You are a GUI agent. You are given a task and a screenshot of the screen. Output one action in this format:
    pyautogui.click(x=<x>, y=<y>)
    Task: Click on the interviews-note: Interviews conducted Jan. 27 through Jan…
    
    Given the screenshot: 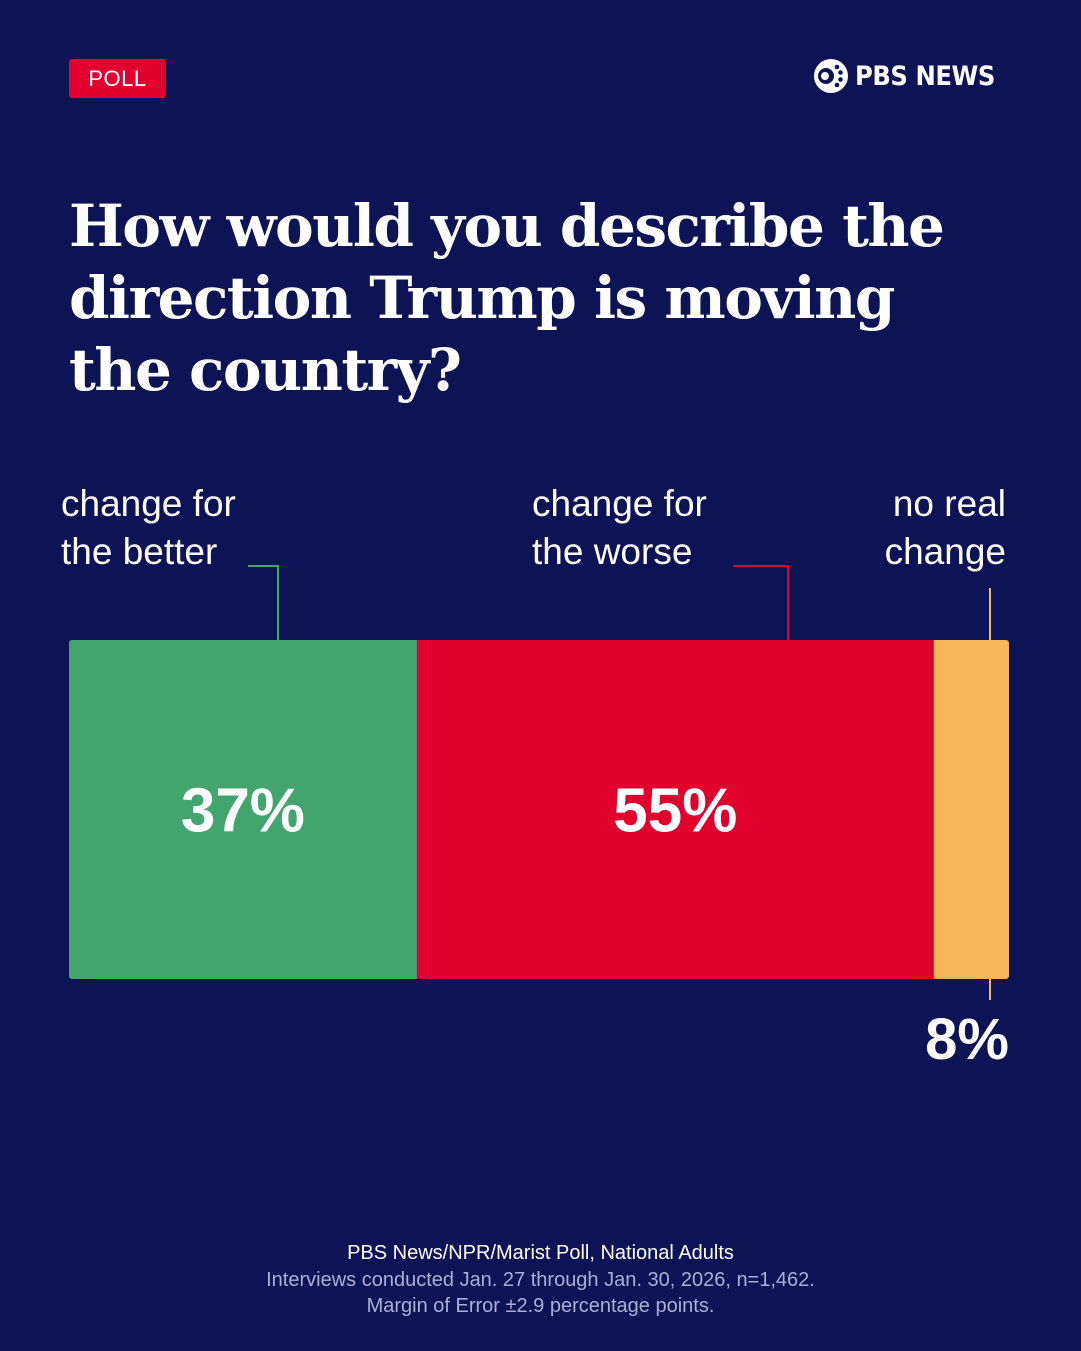 What is the action you would take?
    pyautogui.click(x=540, y=1279)
    